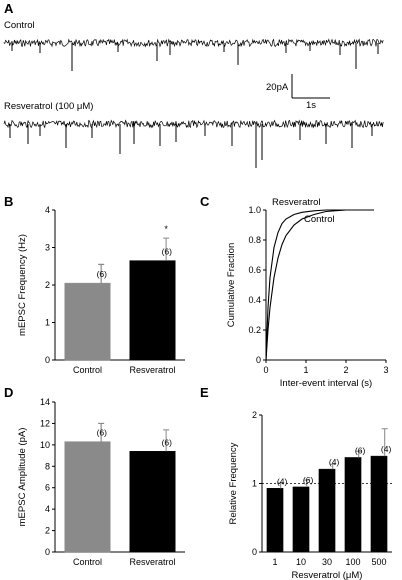  What do you see at coordinates (8, 201) in the screenshot?
I see `panel-letter-b: B` at bounding box center [8, 201].